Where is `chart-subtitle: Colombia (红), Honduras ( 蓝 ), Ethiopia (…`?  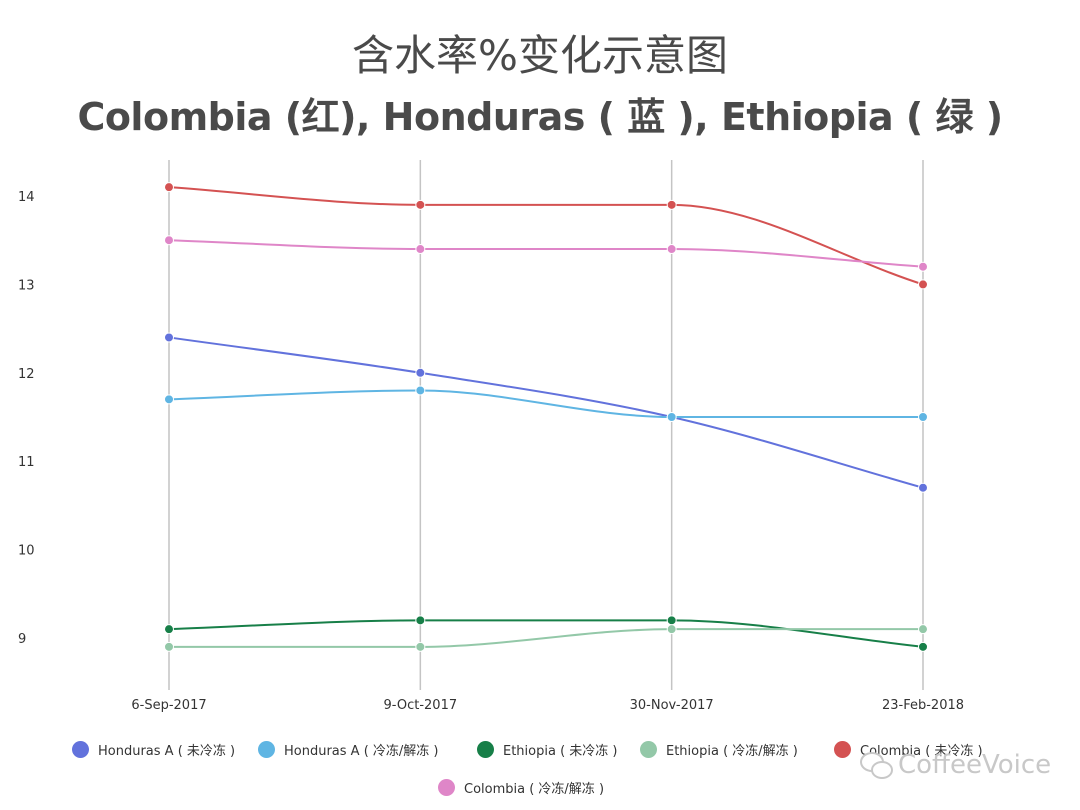 chart-subtitle: Colombia (红), Honduras ( 蓝 ), Ethiopia (… is located at coordinates (540, 117).